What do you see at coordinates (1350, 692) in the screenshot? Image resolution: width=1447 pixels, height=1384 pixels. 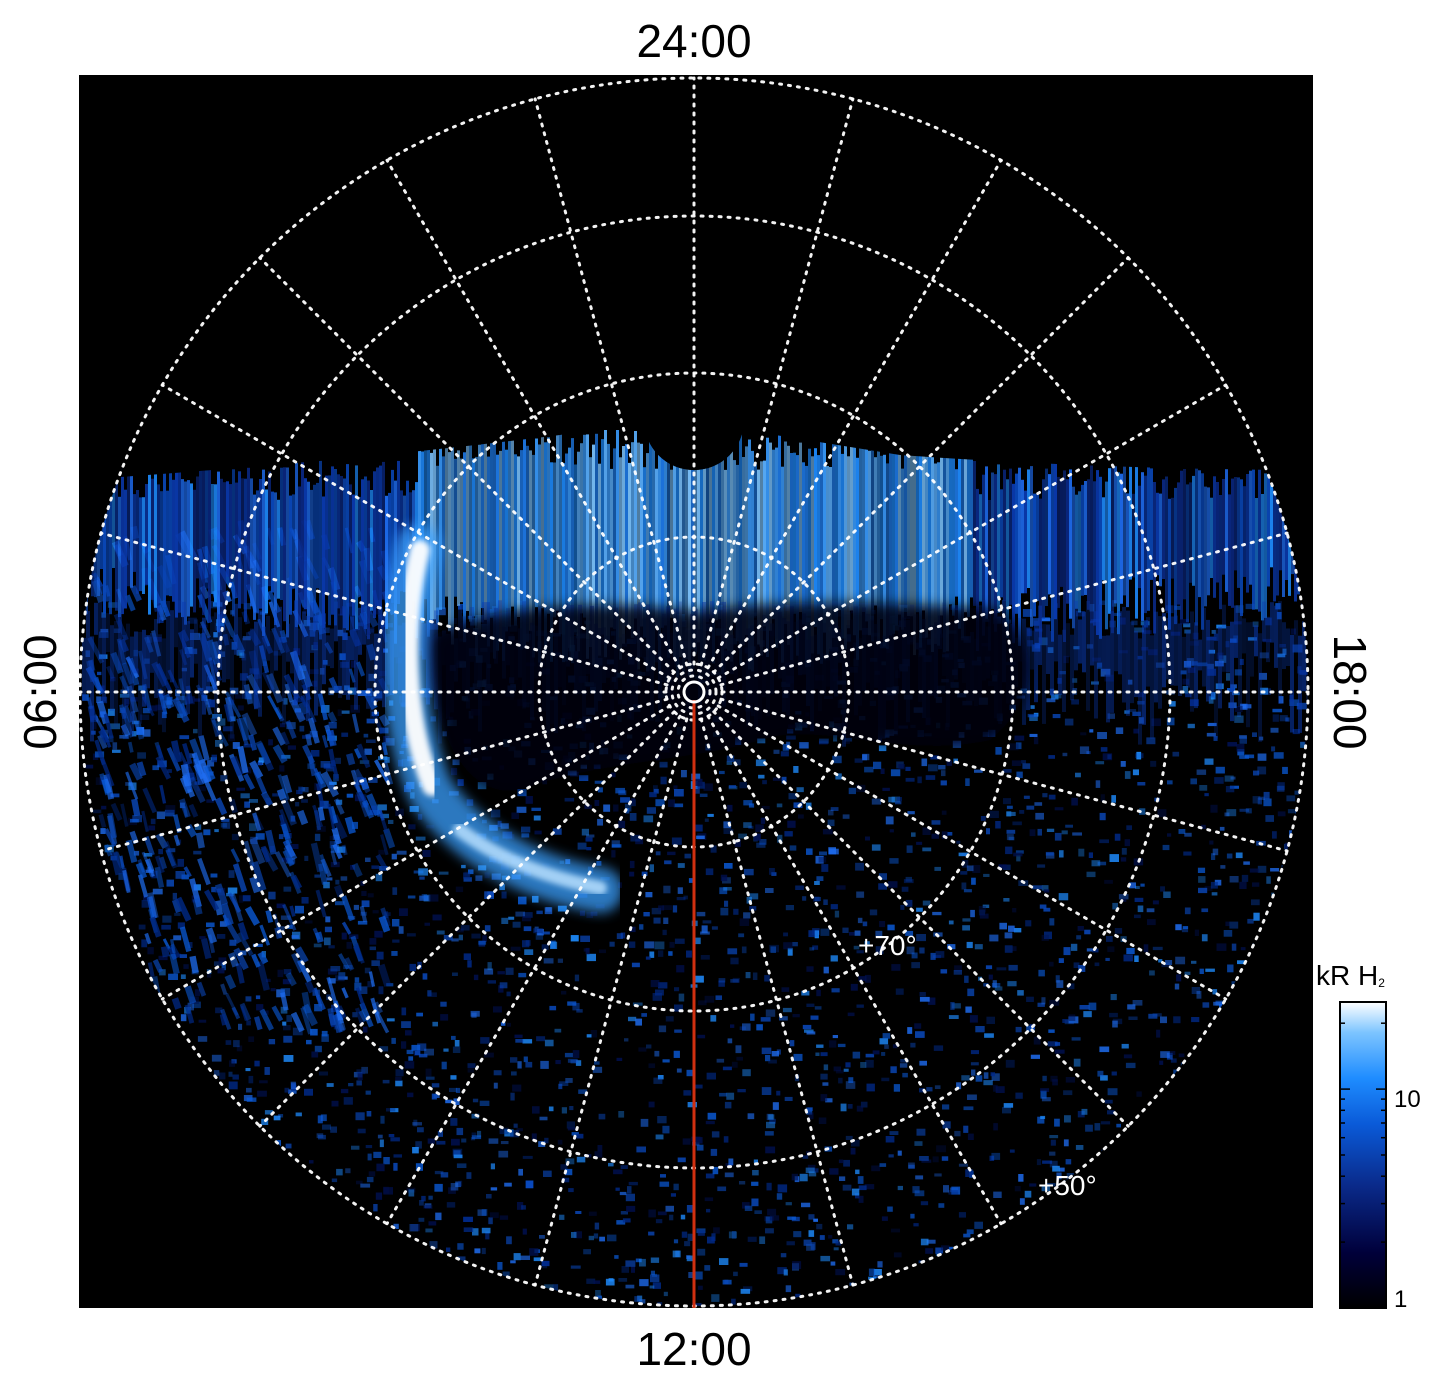 I see `local-time-label-right: 18:00` at bounding box center [1350, 692].